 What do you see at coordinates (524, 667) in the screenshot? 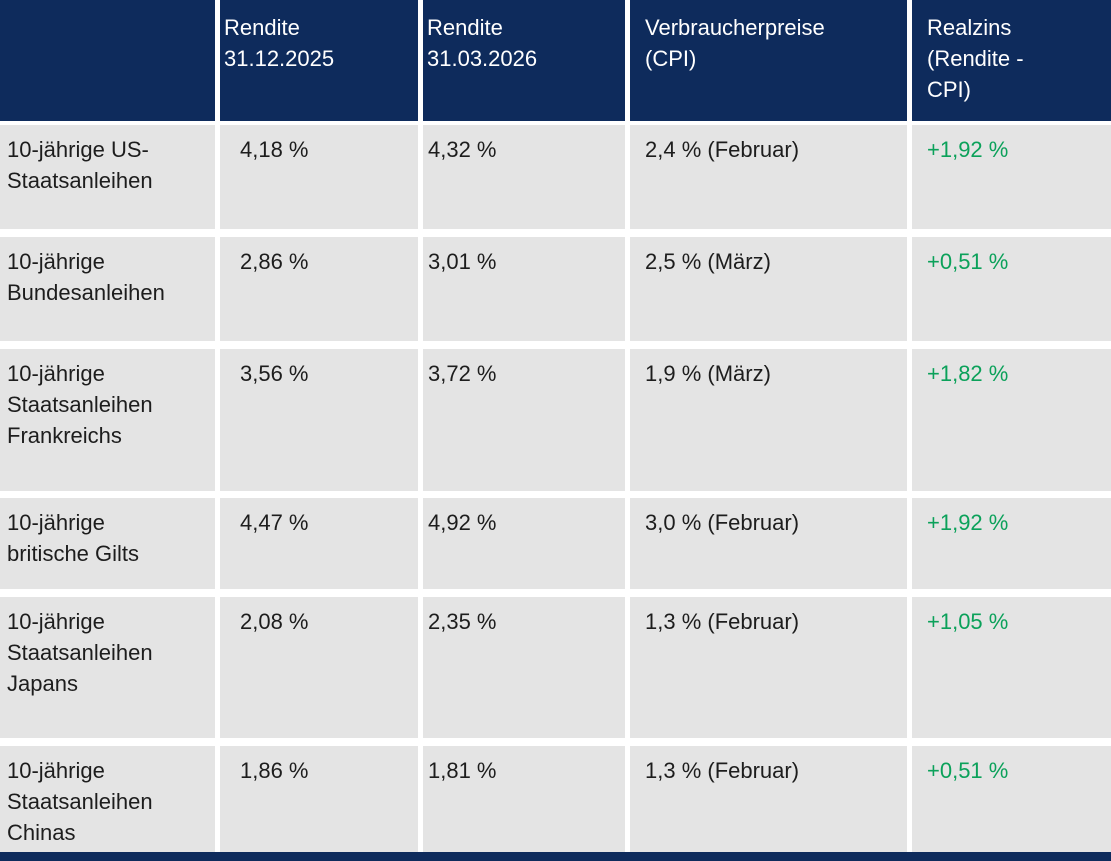
I see `rendite-2026-value: 2,35 %` at bounding box center [524, 667].